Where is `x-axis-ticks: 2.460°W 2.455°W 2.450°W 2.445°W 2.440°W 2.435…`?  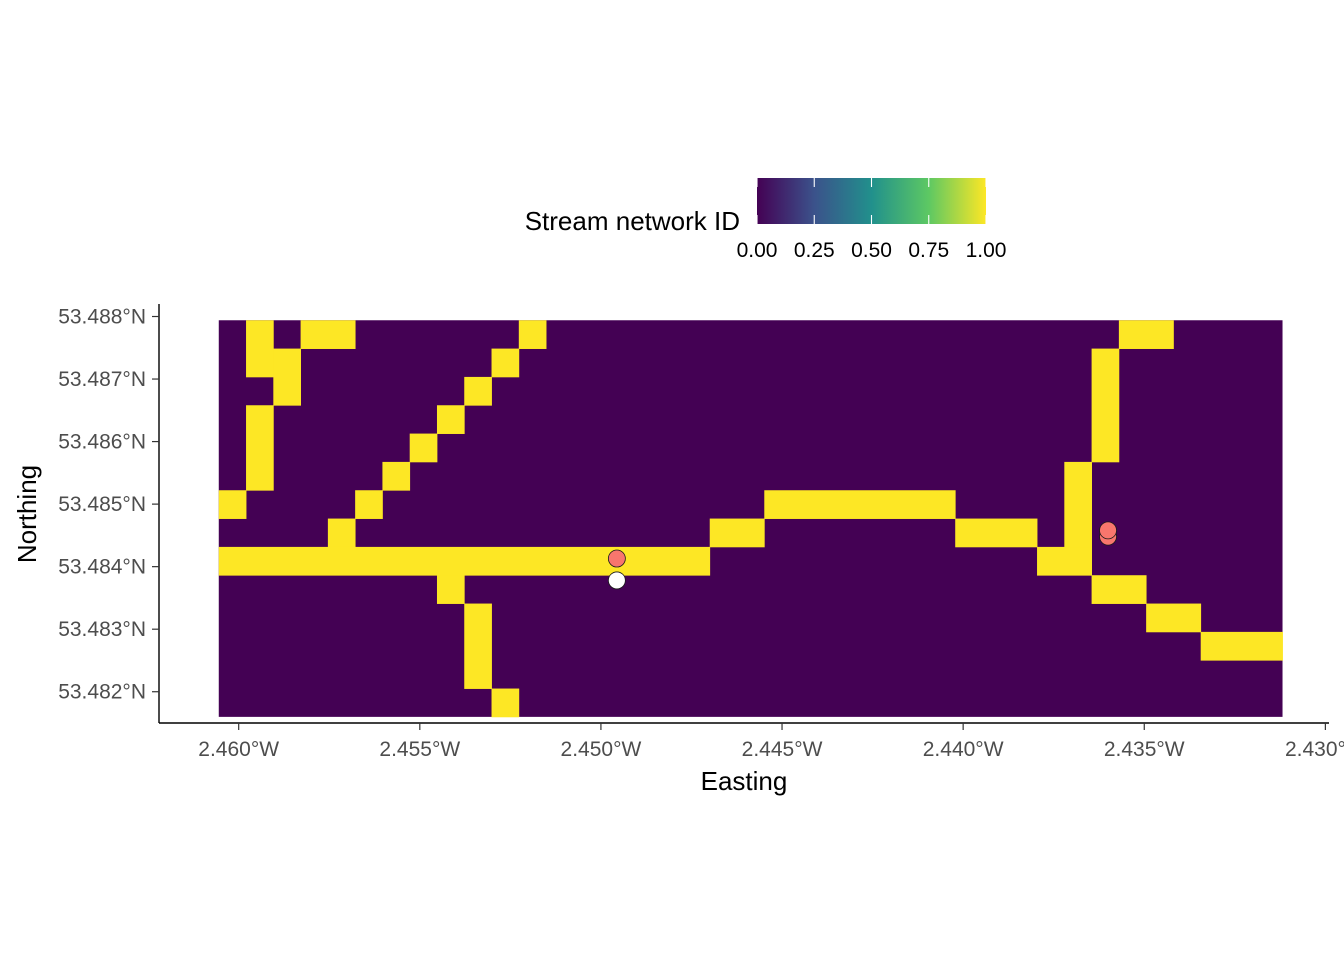 x-axis-ticks: 2.460°W 2.455°W 2.450°W 2.445°W 2.440°W 2.435… is located at coordinates (771, 742).